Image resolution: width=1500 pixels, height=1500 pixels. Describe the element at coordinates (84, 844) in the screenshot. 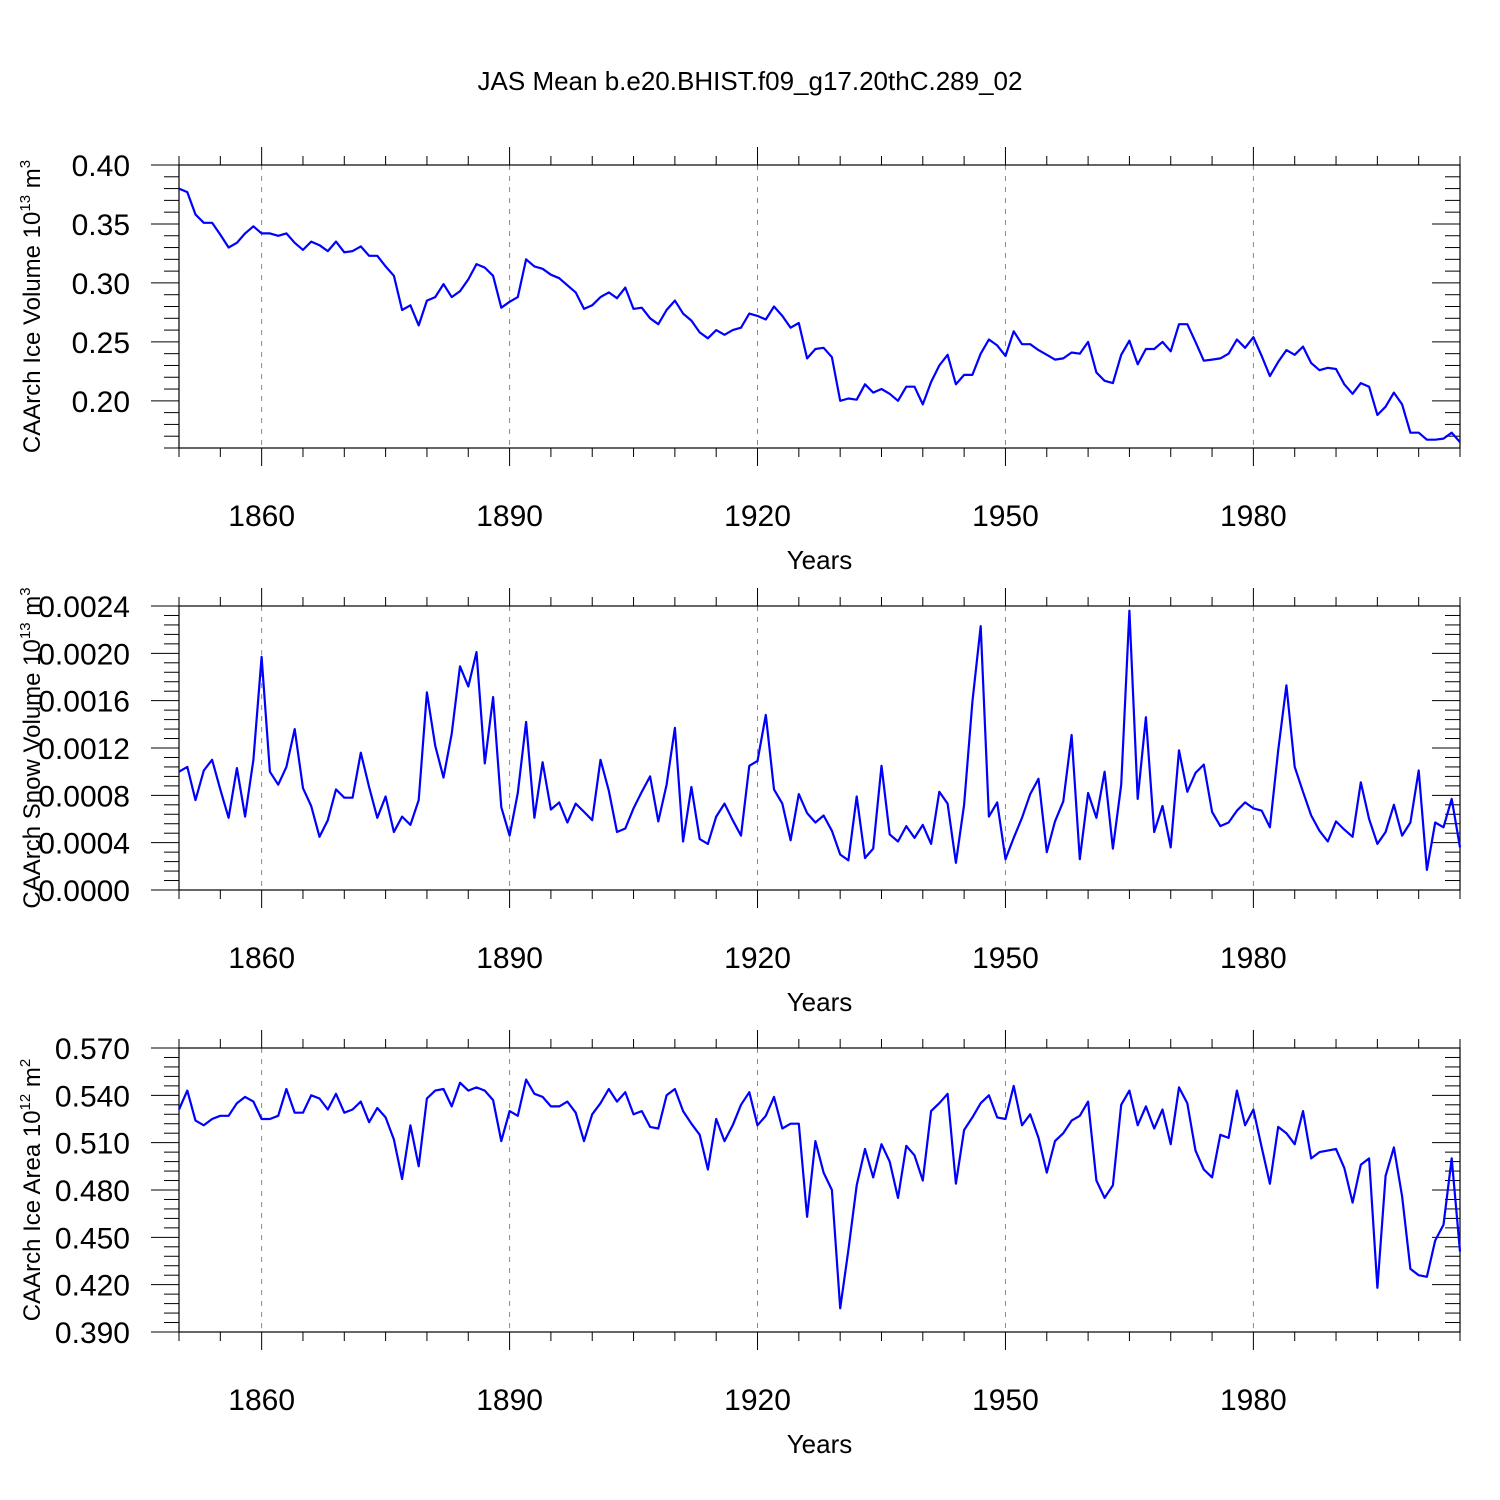

I see `y-tick-label: 0.0004` at that location.